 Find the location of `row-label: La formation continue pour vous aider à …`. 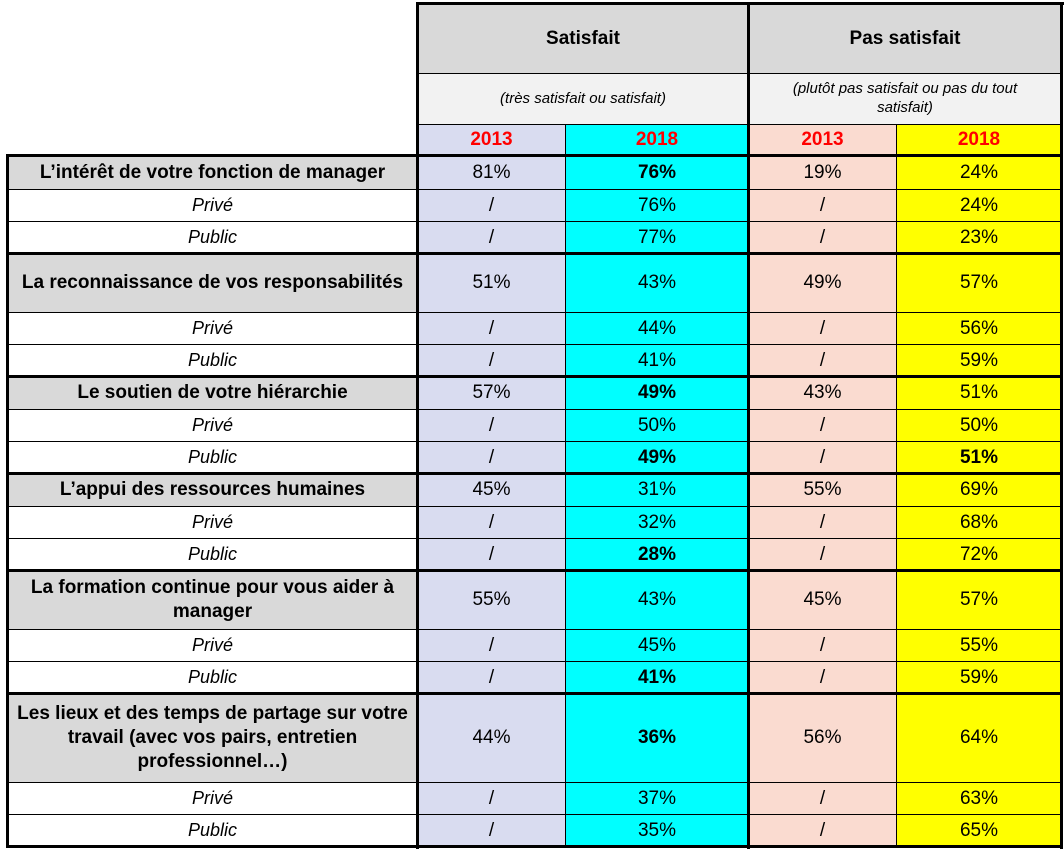

row-label: La formation continue pour vous aider à … is located at coordinates (213, 600).